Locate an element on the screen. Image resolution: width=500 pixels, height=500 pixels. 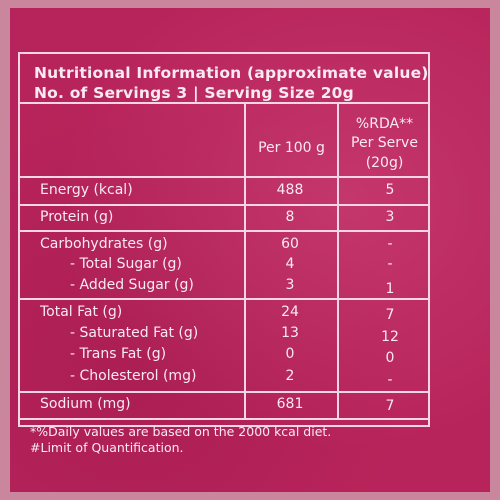
divider-row-sodium is located at coordinates (224, 419).